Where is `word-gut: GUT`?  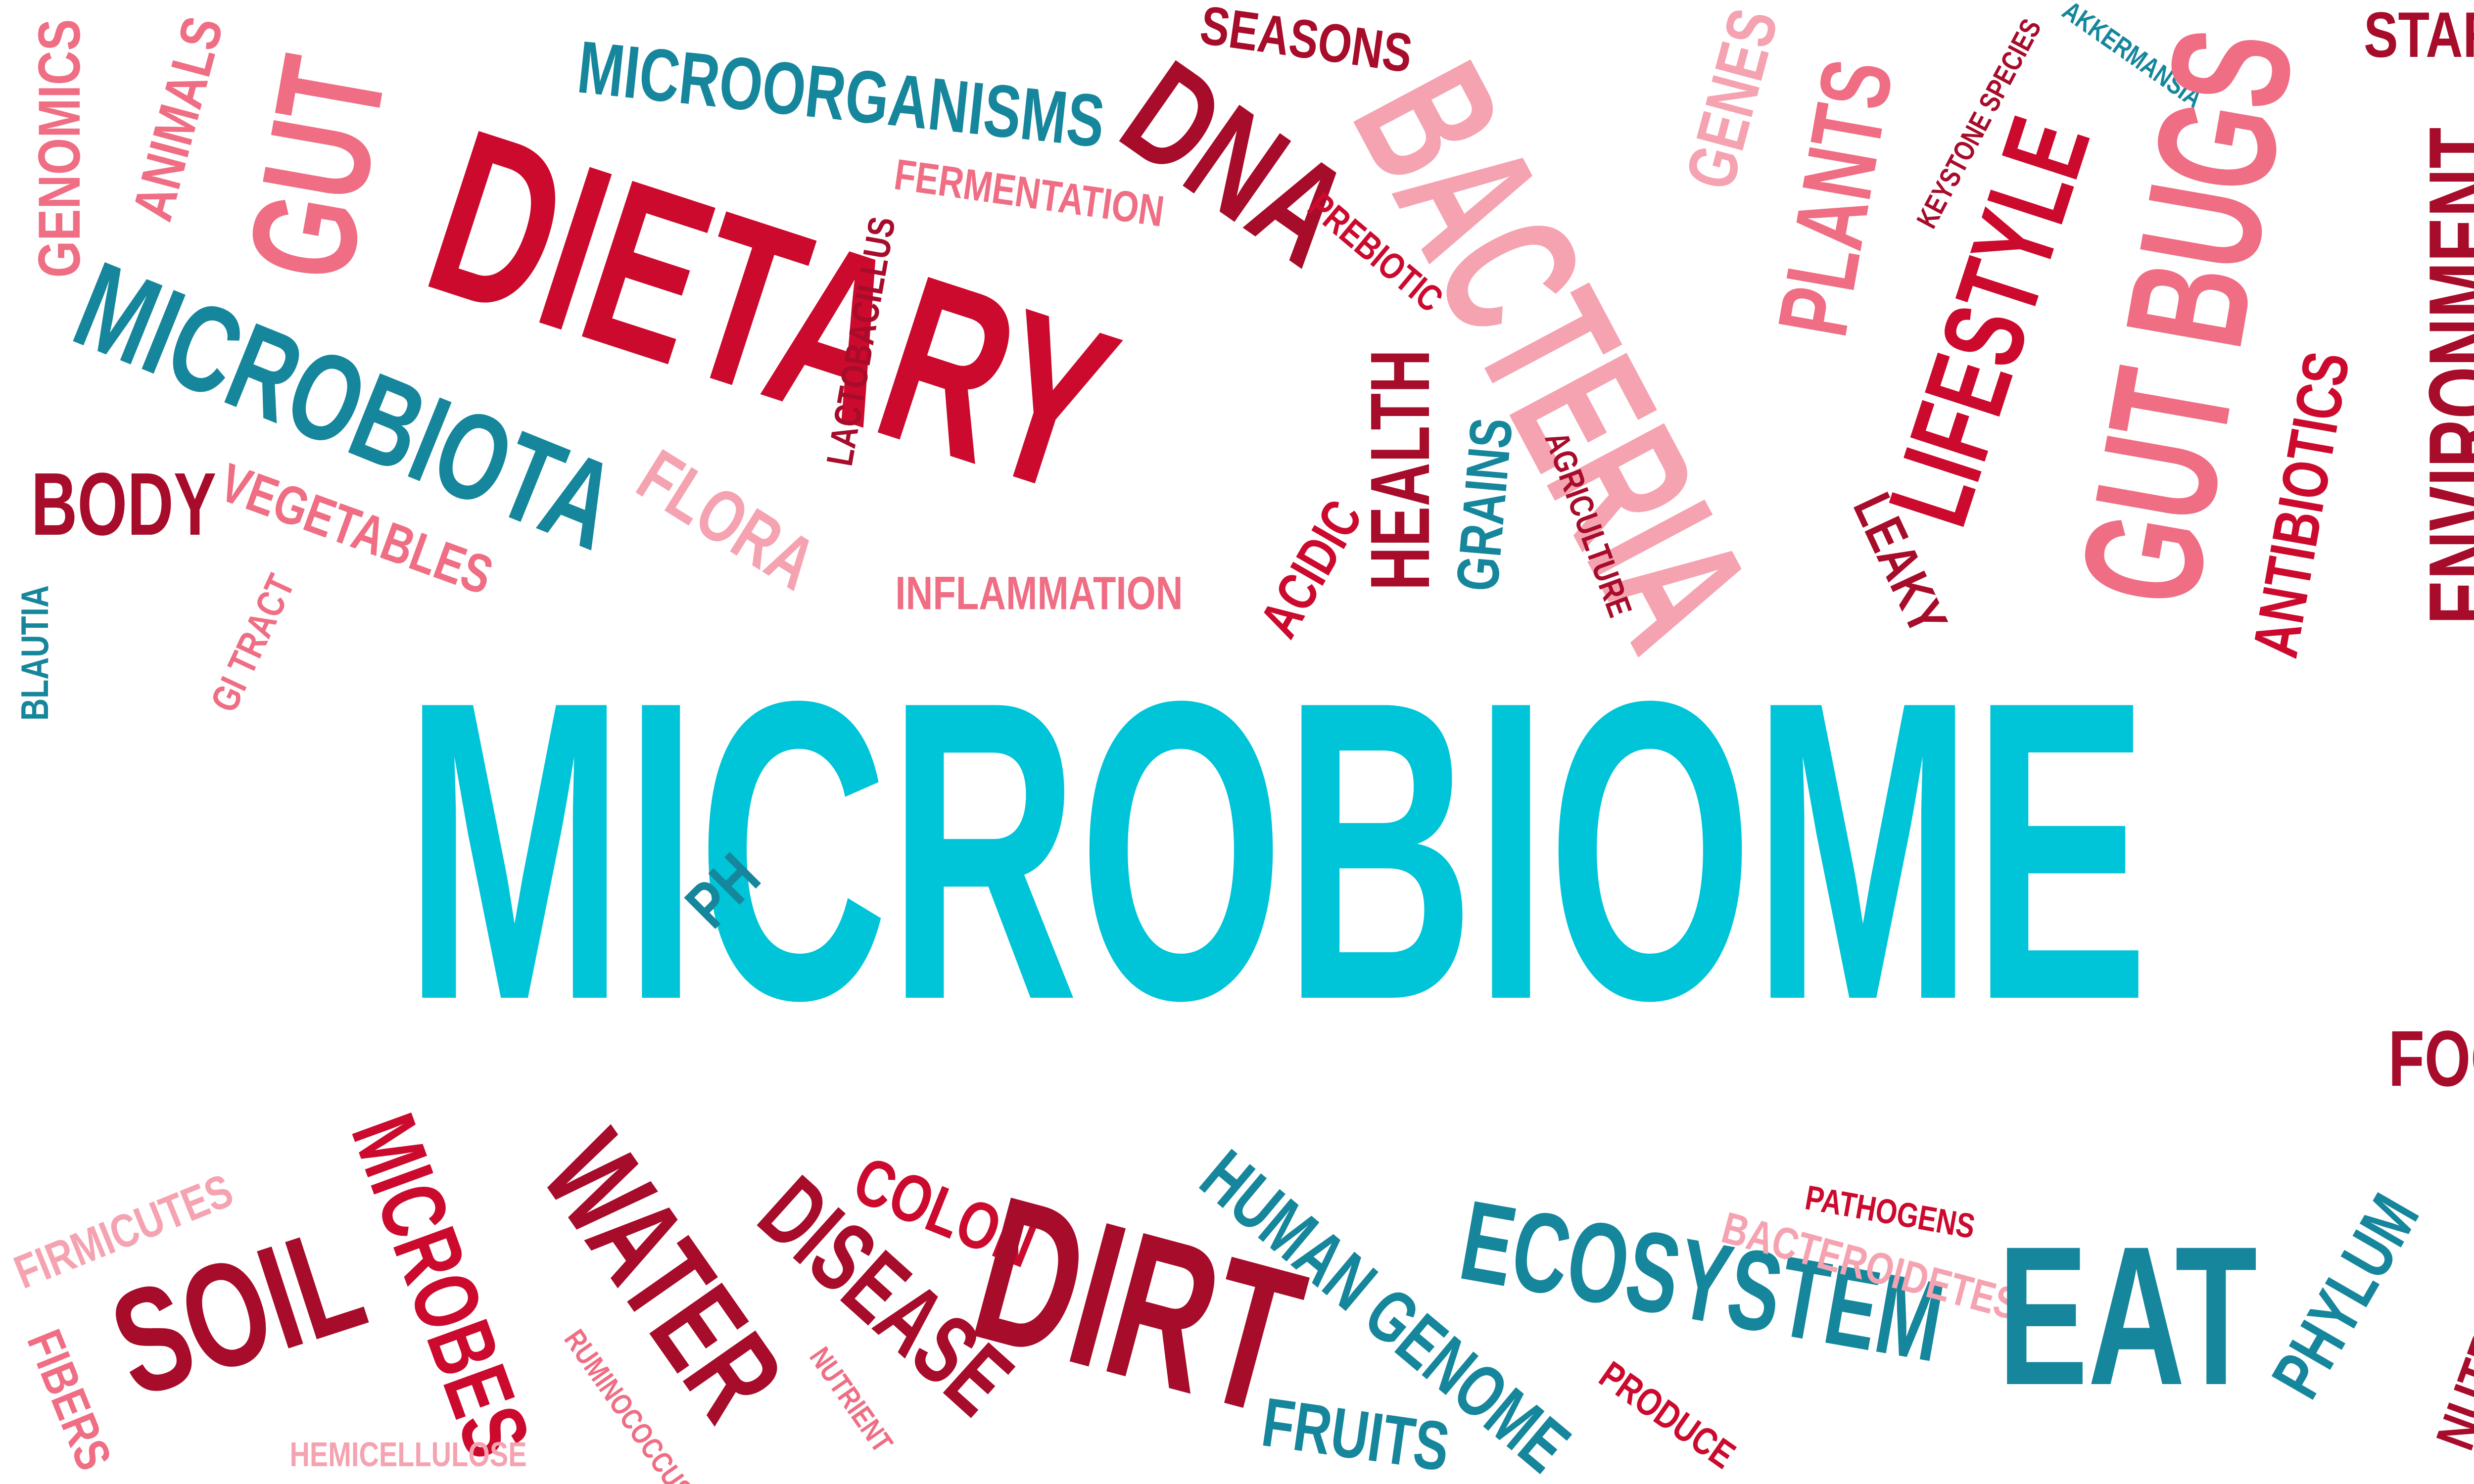
word-gut: GUT is located at coordinates (317, 168).